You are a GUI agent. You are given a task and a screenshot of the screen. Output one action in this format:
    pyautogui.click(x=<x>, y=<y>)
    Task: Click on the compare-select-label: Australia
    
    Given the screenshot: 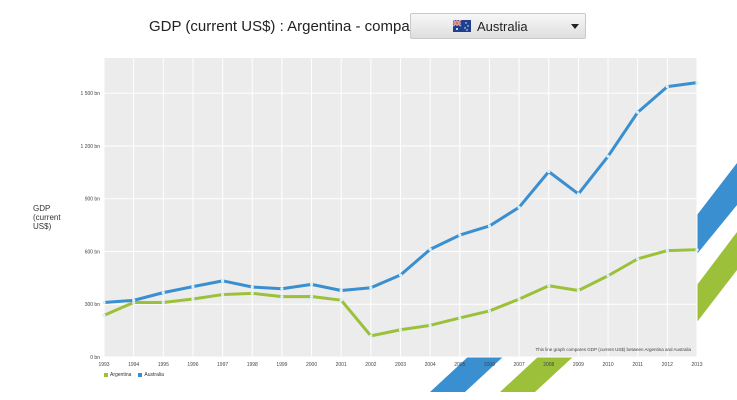 What is the action you would take?
    pyautogui.click(x=502, y=26)
    